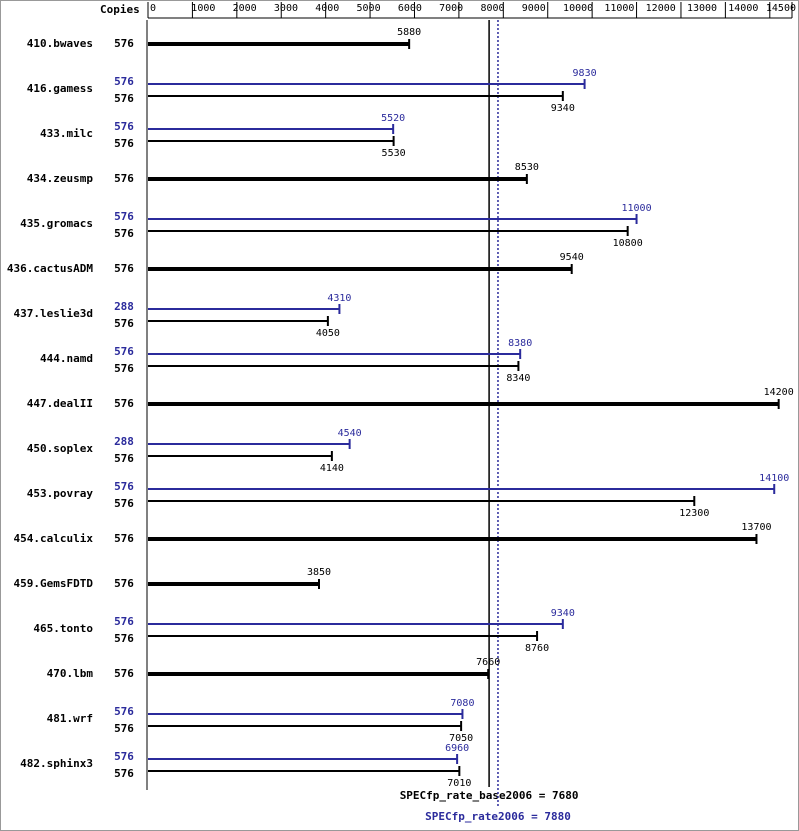 The image size is (799, 831). Describe the element at coordinates (63, 628) in the screenshot. I see `category-label: 465.tonto` at that location.